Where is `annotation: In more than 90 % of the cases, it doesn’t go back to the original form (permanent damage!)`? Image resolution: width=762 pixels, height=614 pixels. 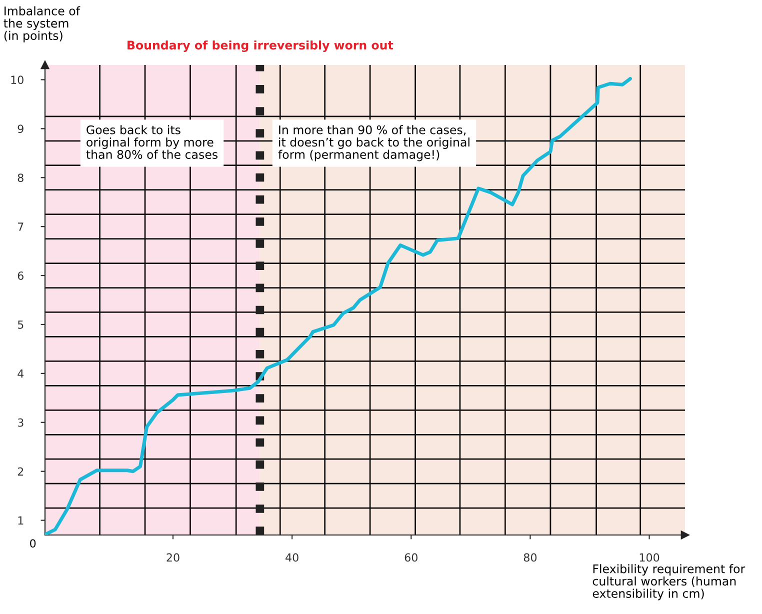 annotation: In more than 90 % of the cases, it doesn’t go back to the original form (permanent damage!) is located at coordinates (374, 143).